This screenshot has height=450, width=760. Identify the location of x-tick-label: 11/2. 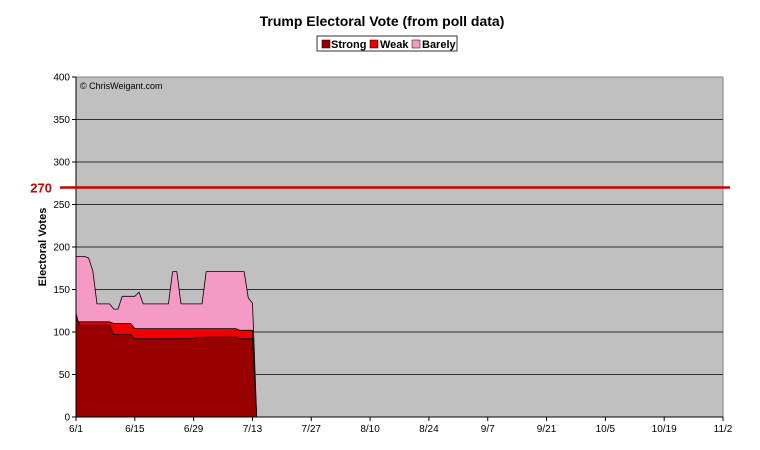
(723, 429).